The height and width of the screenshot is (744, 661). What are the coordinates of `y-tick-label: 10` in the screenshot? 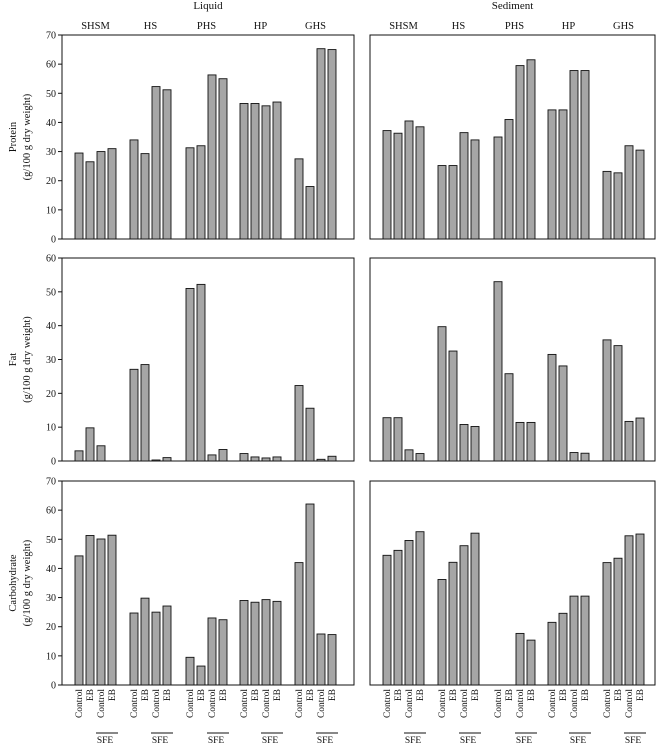 It's located at (51, 210).